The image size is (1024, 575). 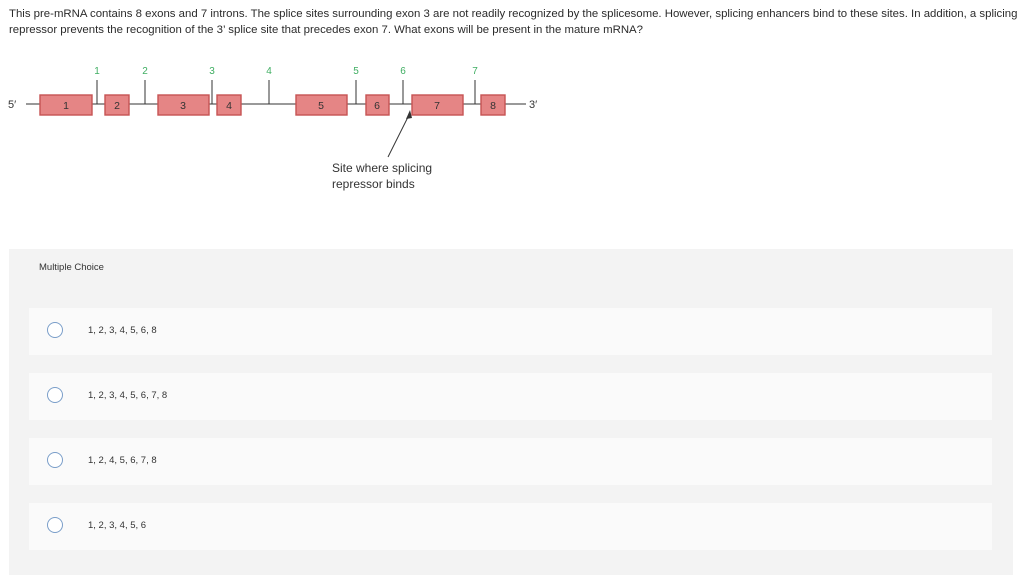 I want to click on exon-label-6: 6, so click(x=377, y=106).